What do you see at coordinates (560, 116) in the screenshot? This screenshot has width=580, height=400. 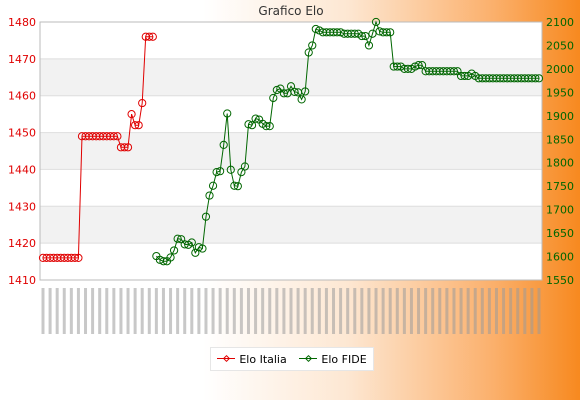 I see `y-tick-label-right: 1900` at bounding box center [560, 116].